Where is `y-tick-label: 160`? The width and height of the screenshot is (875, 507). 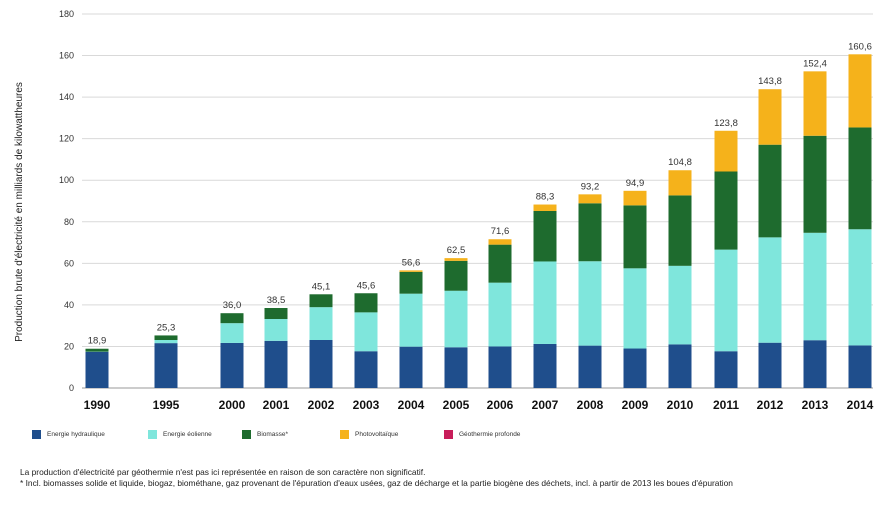 y-tick-label: 160 is located at coordinates (66, 56).